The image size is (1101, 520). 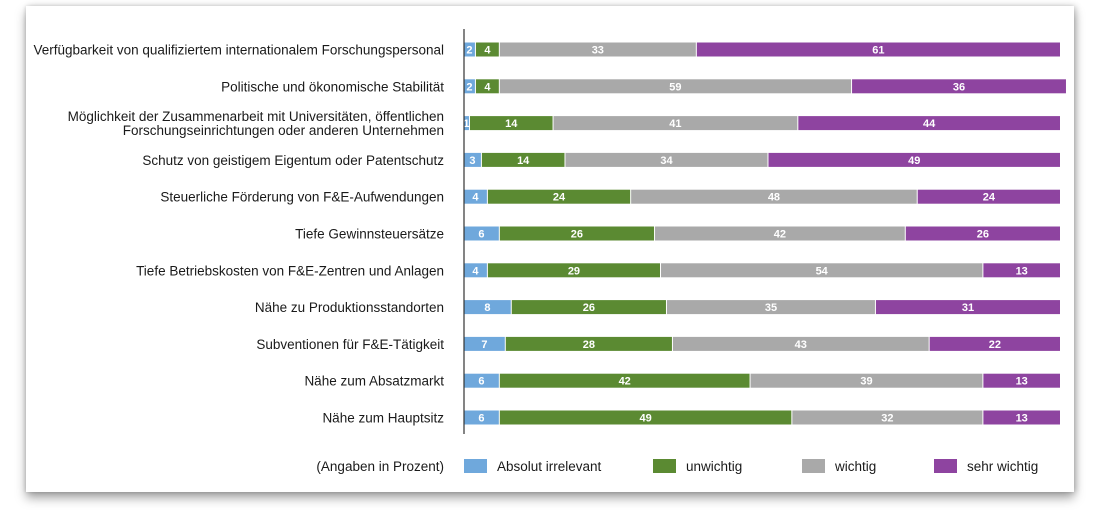 I want to click on data-label: 1, so click(x=466, y=124).